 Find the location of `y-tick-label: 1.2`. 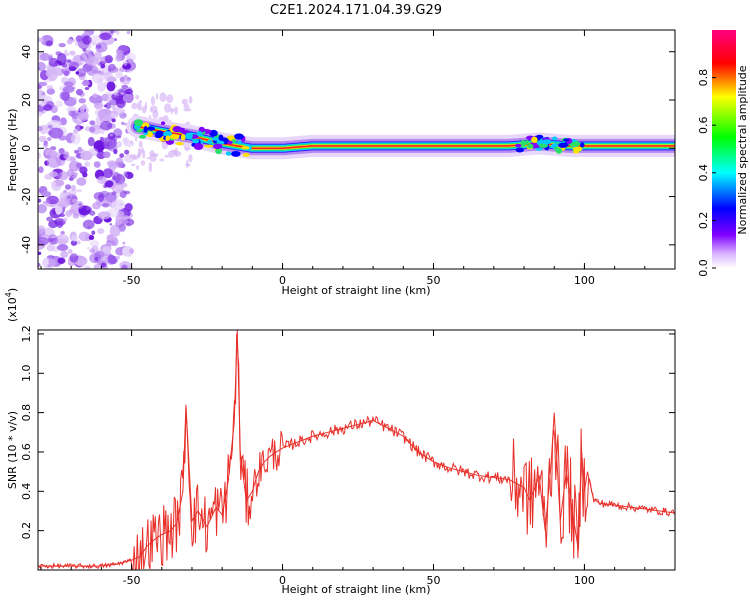

y-tick-label: 1.2 is located at coordinates (26, 334).